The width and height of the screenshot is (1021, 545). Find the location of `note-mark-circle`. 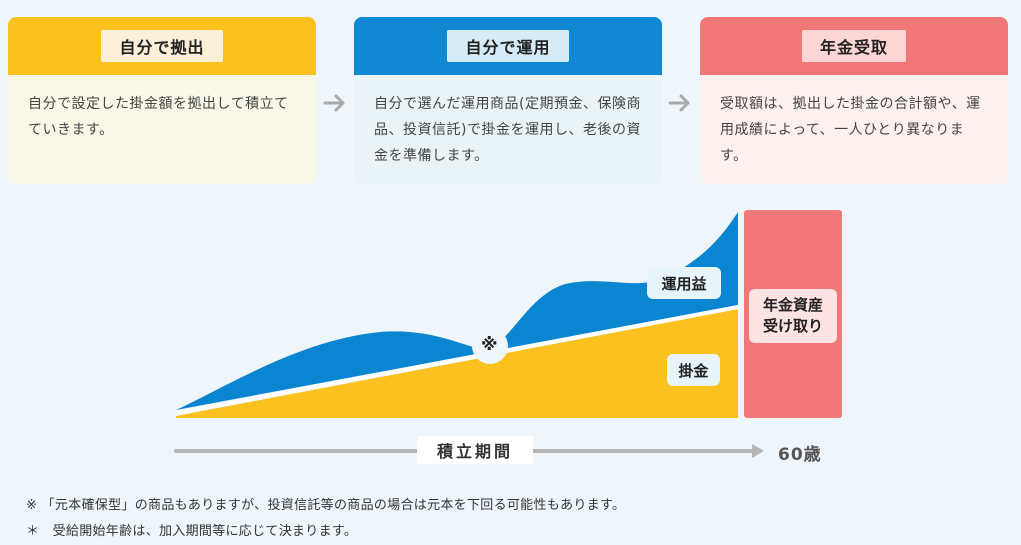

note-mark-circle is located at coordinates (490, 346).